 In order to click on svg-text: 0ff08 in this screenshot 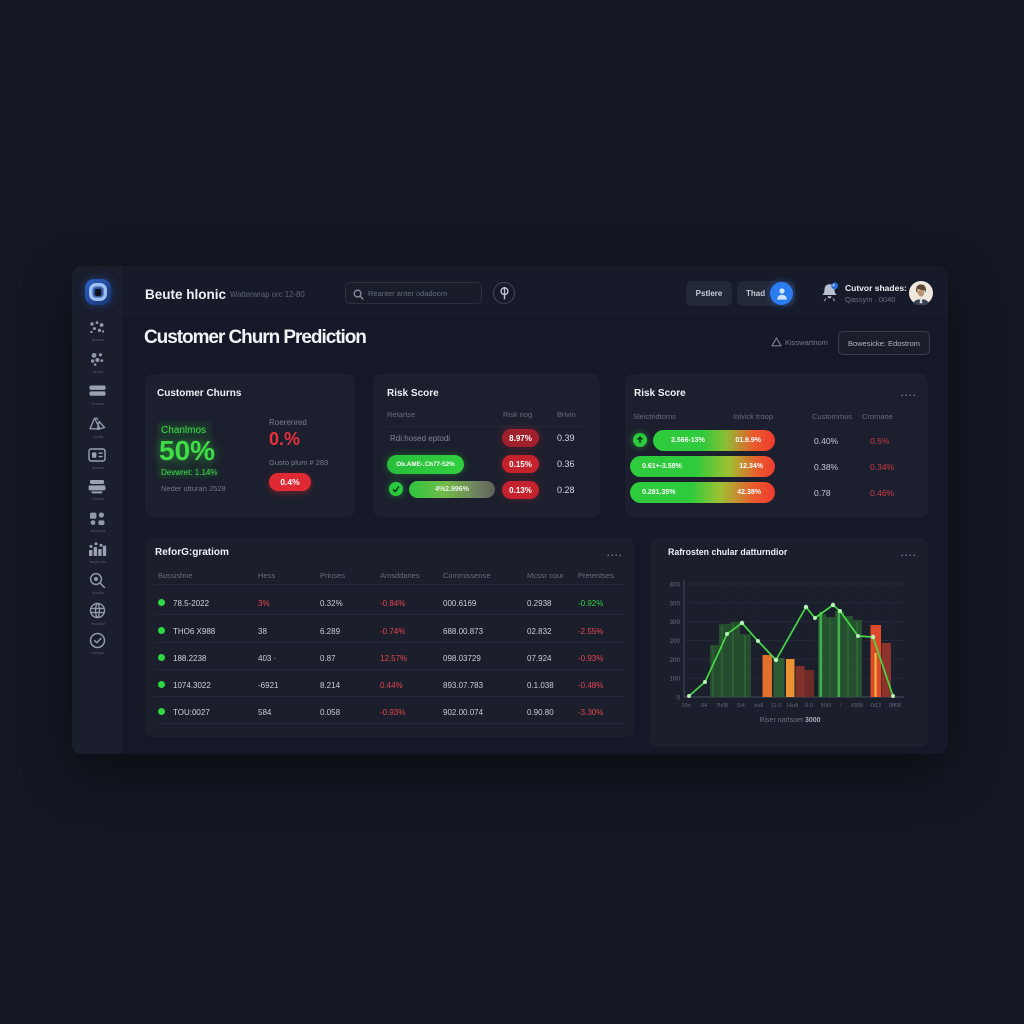, I will do `click(895, 706)`.